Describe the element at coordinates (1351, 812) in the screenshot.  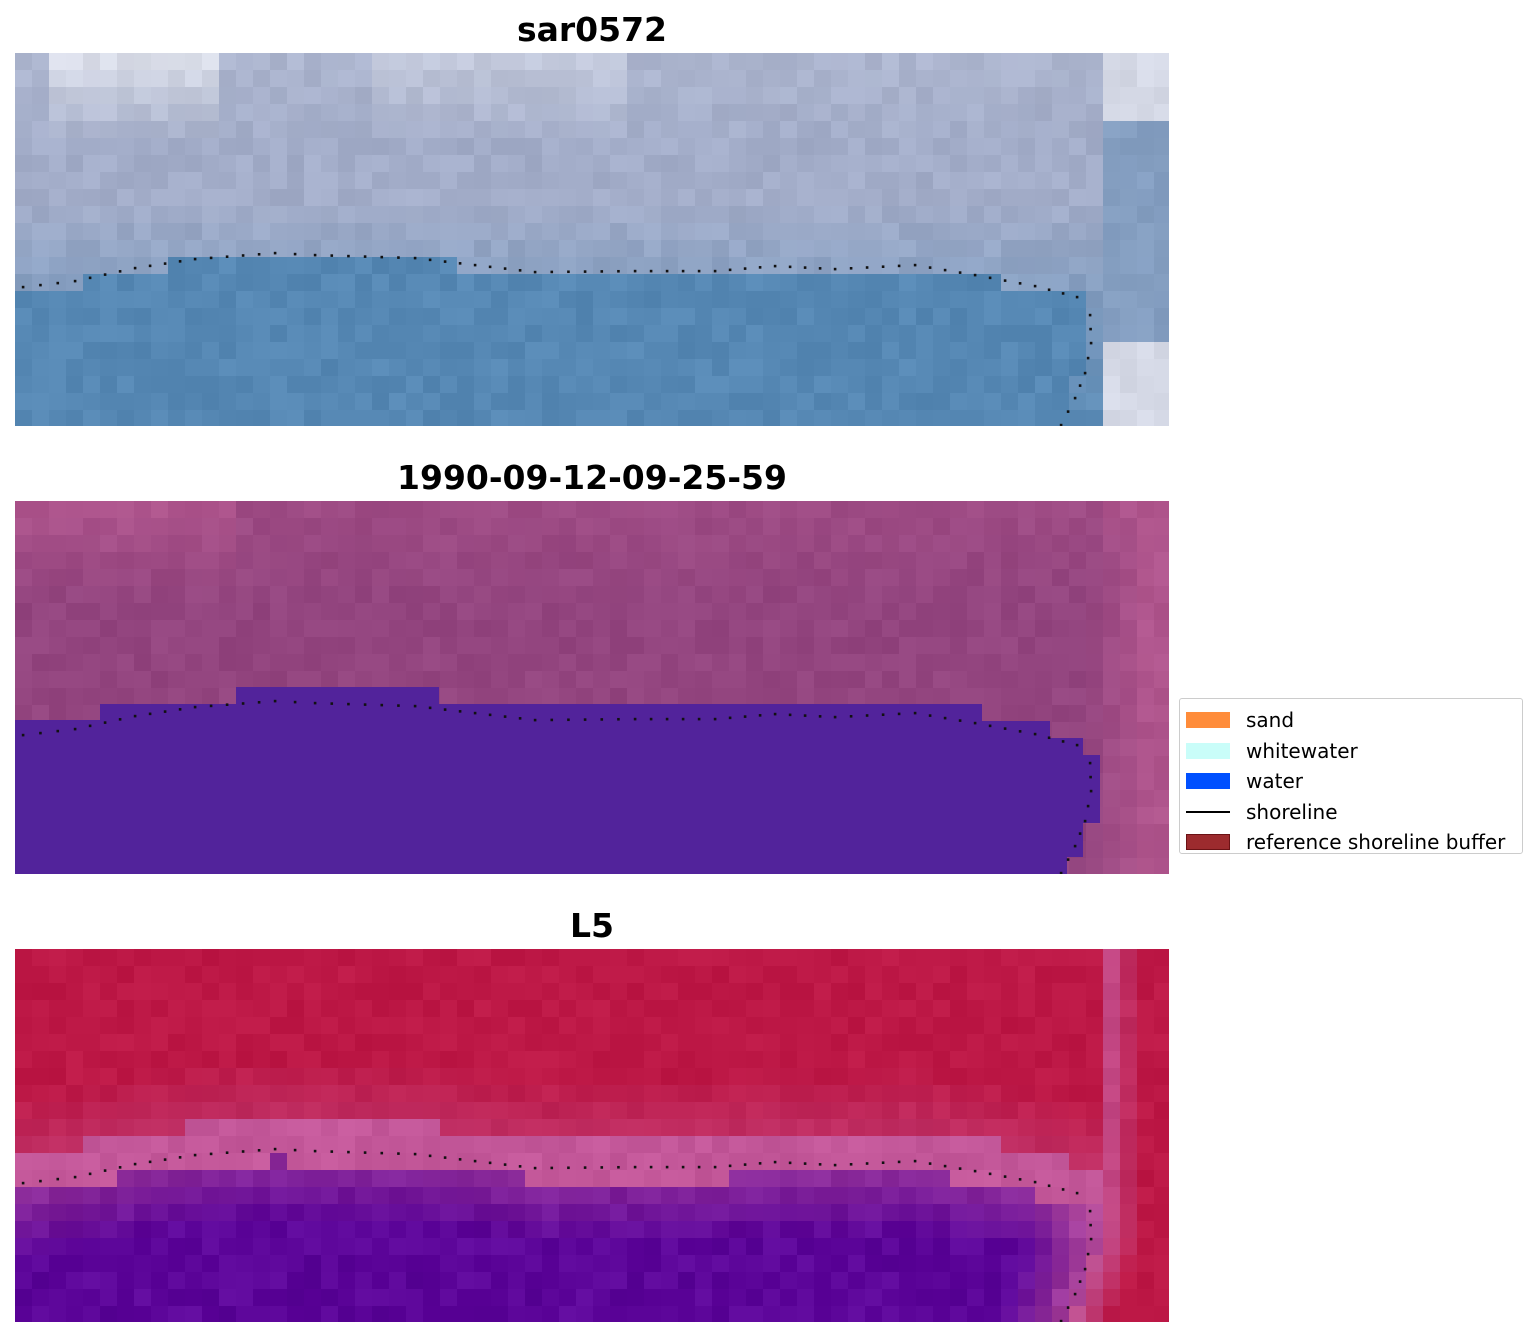
I see `legend-item-shoreline: shoreline` at that location.